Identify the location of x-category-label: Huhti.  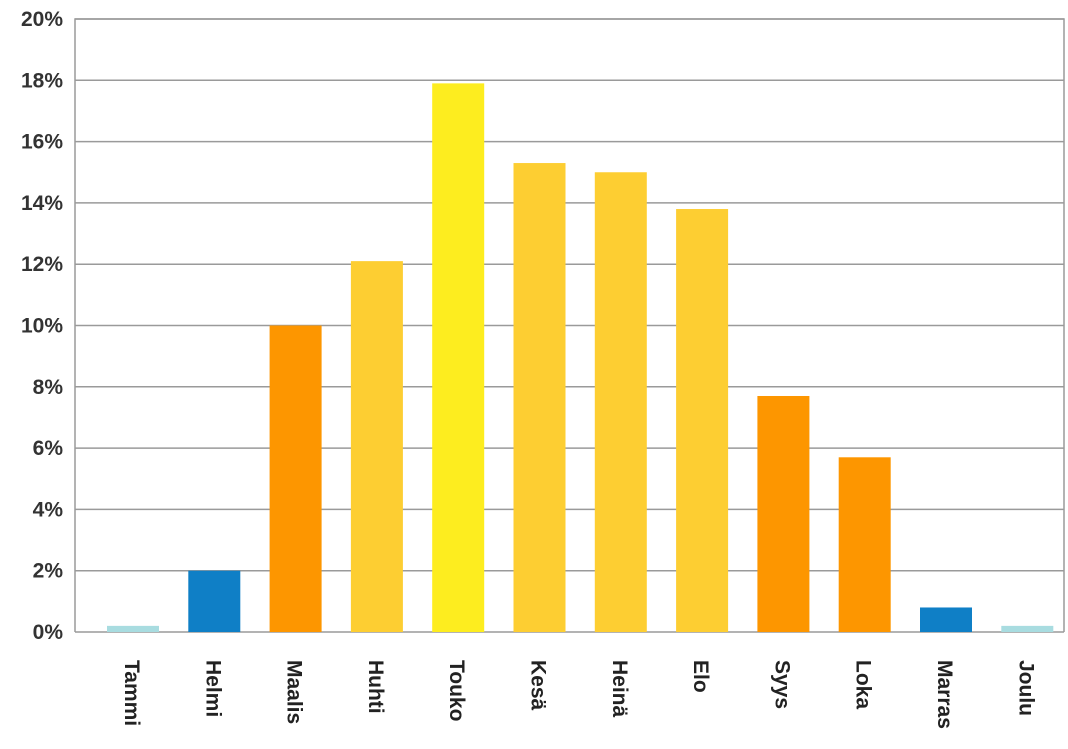
(375, 687).